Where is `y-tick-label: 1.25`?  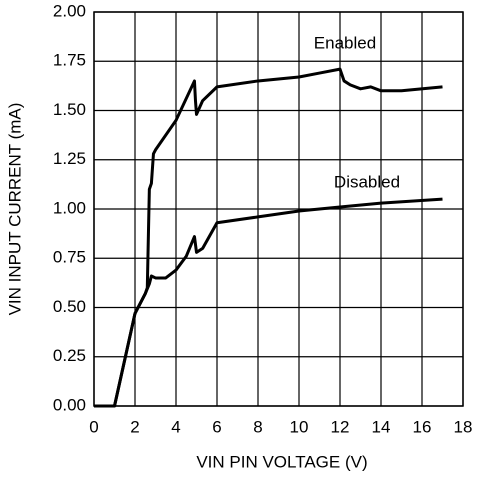
y-tick-label: 1.25 is located at coordinates (69, 158).